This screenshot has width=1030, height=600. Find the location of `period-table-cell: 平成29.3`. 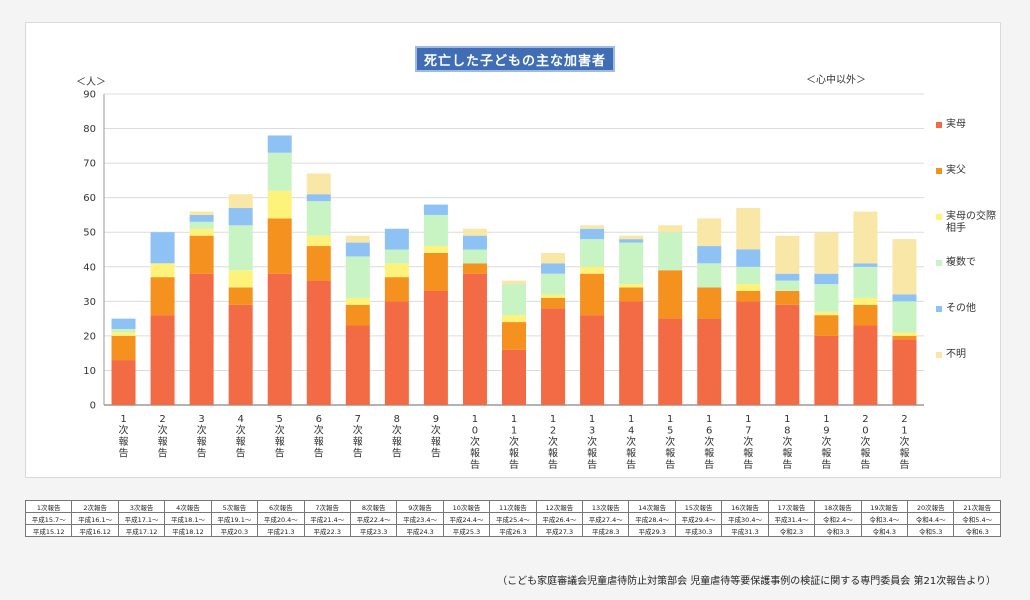

period-table-cell: 平成29.3 is located at coordinates (652, 530).